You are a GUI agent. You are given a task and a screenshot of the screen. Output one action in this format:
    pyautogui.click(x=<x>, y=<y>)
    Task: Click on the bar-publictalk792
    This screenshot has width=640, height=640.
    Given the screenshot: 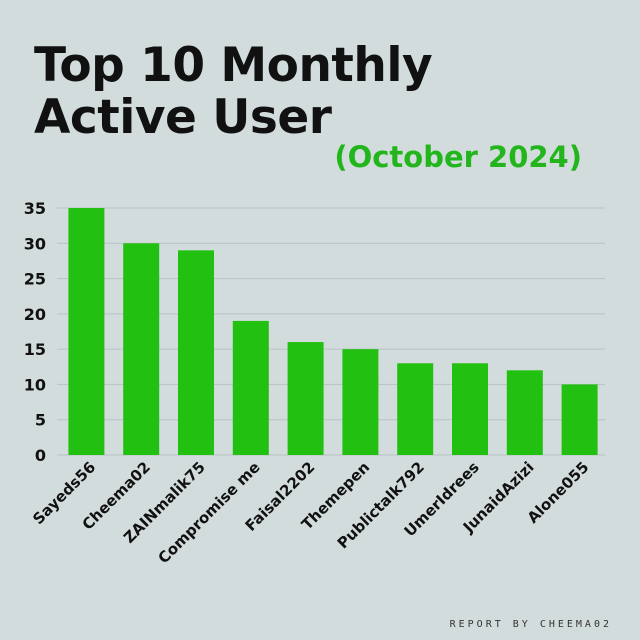 What is the action you would take?
    pyautogui.click(x=415, y=409)
    